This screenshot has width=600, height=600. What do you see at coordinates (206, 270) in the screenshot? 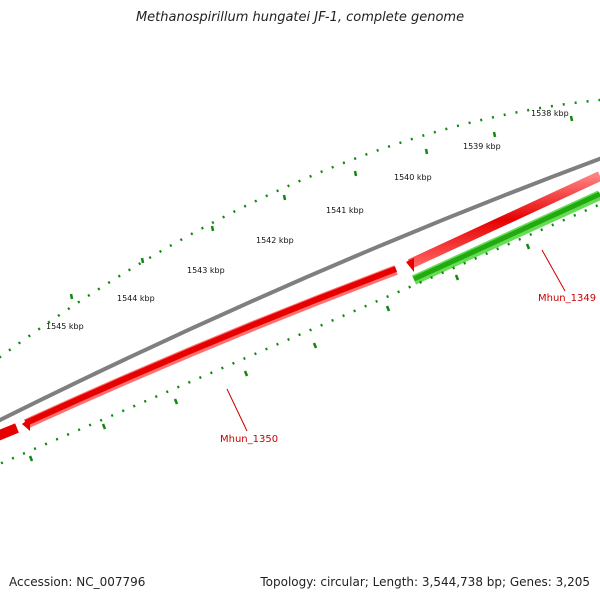
I see `tick-label: 1543 kbp` at bounding box center [206, 270].